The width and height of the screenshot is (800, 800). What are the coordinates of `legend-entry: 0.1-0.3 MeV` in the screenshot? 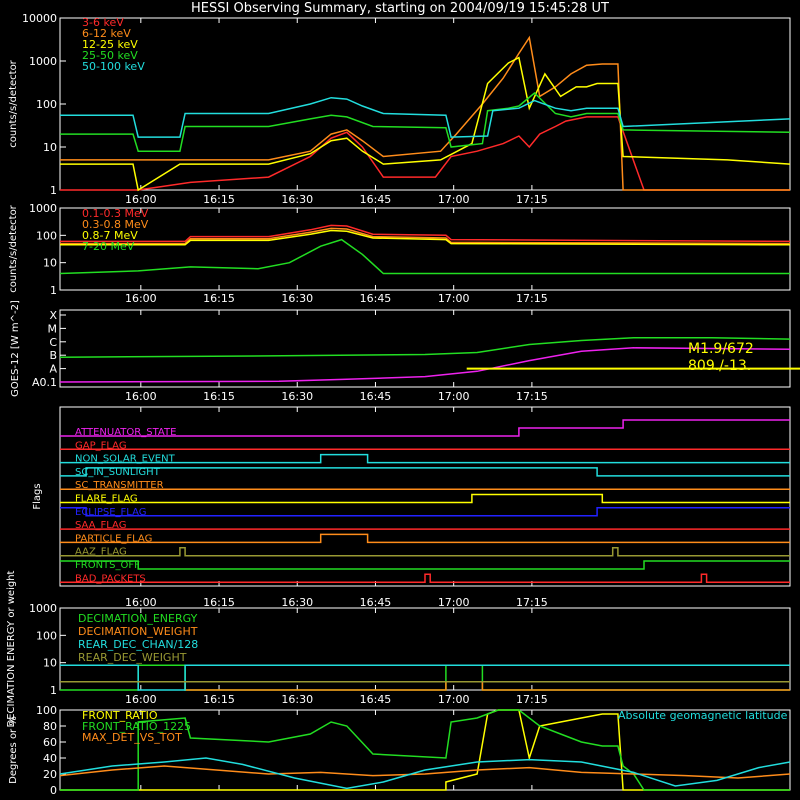 It's located at (115, 213).